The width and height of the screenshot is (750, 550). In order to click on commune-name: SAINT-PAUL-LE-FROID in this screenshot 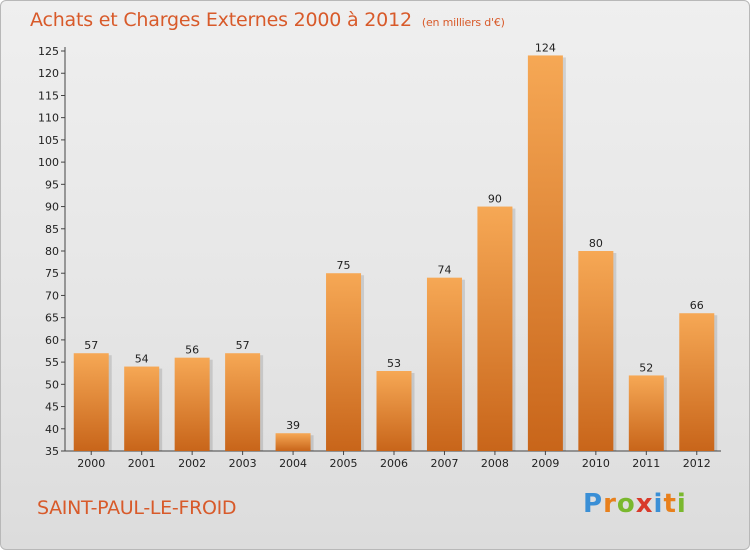, I will do `click(137, 508)`.